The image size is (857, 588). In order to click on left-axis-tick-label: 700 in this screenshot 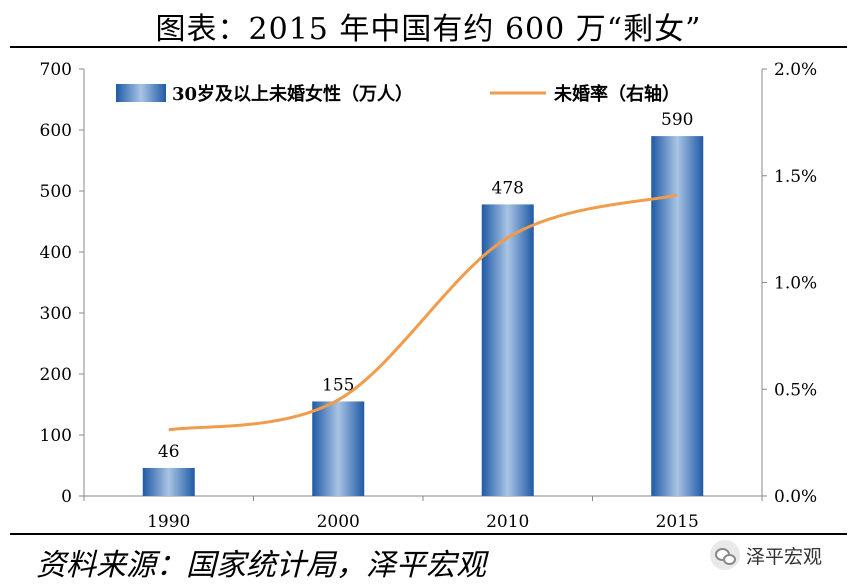, I will do `click(56, 70)`.